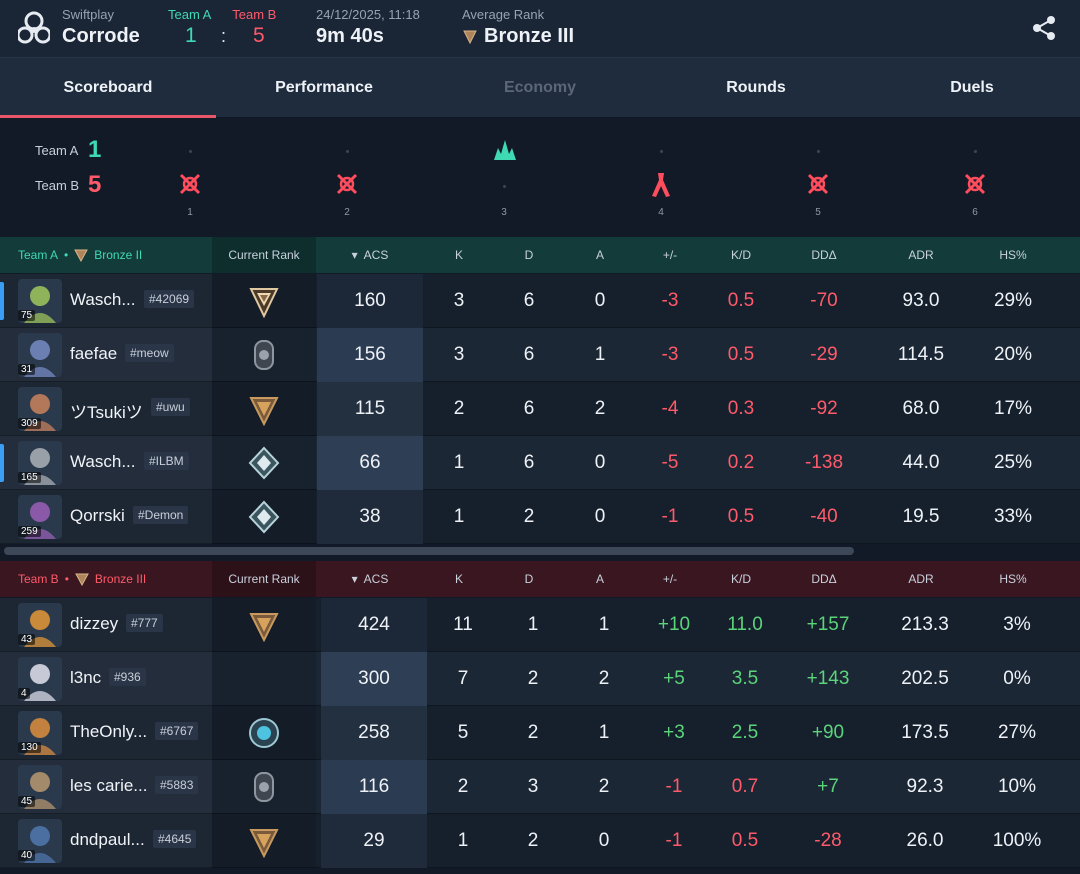  What do you see at coordinates (347, 212) in the screenshot?
I see `round-number: 2` at bounding box center [347, 212].